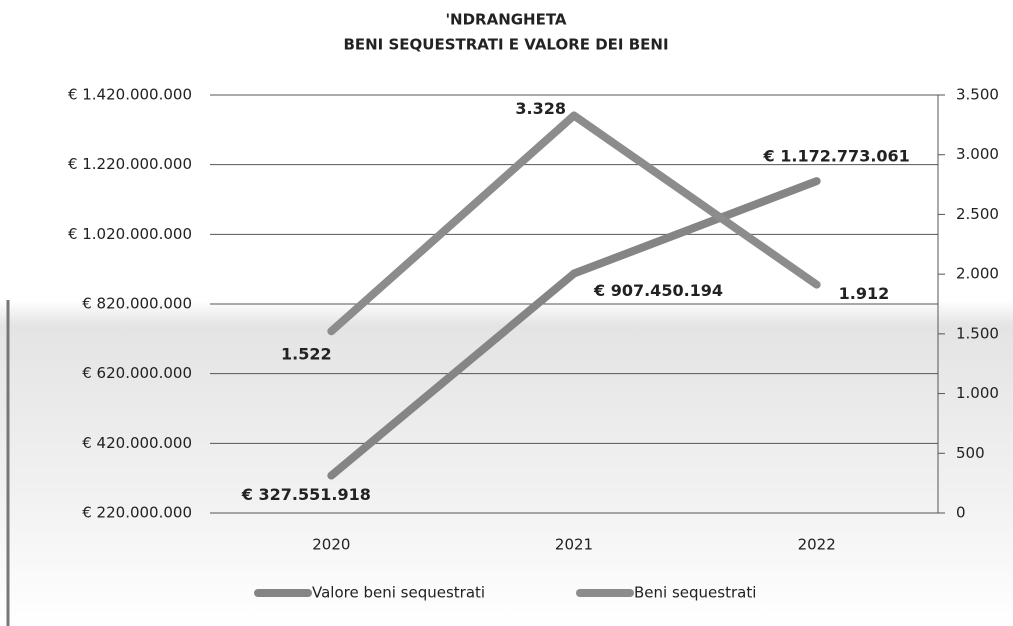  I want to click on y2-tick-label: 1.000, so click(977, 393).